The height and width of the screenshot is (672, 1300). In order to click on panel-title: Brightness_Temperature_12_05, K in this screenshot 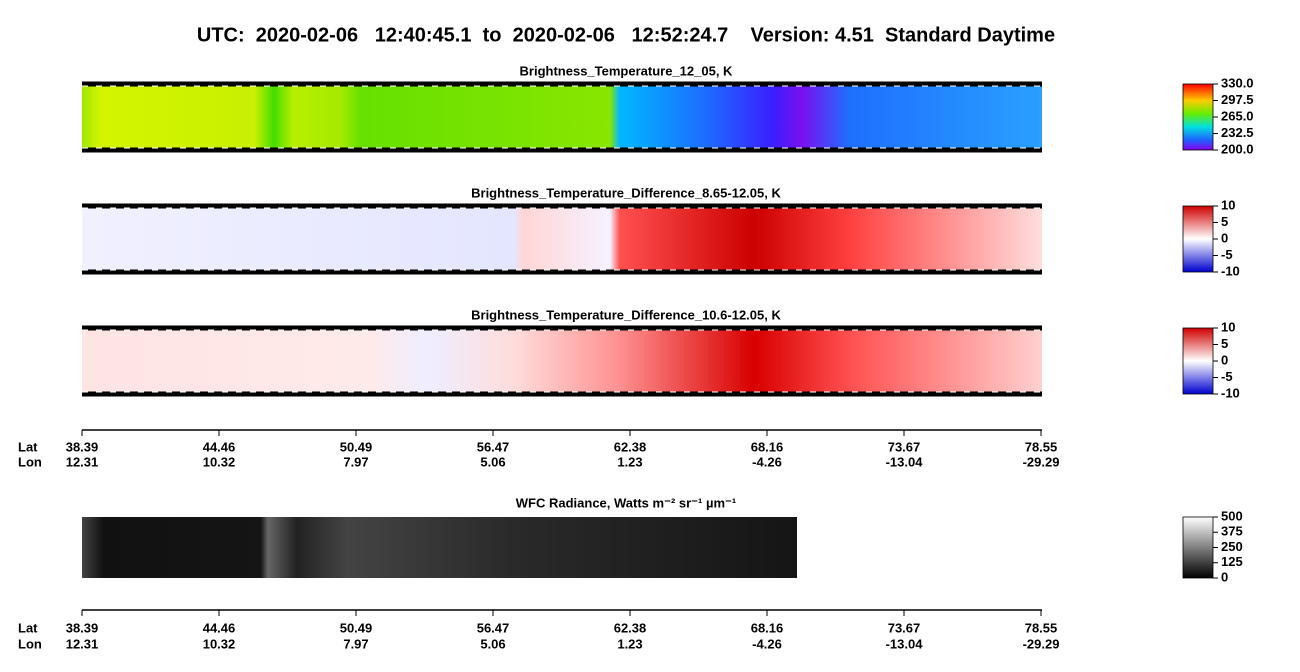, I will do `click(627, 70)`.